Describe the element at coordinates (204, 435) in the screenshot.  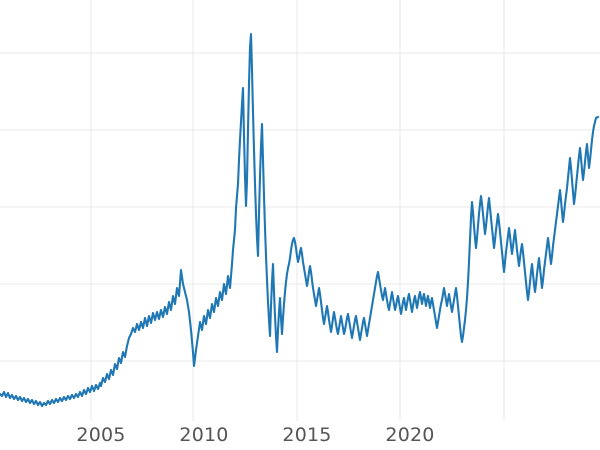
I see `x-tick-label-2010: 2010` at that location.